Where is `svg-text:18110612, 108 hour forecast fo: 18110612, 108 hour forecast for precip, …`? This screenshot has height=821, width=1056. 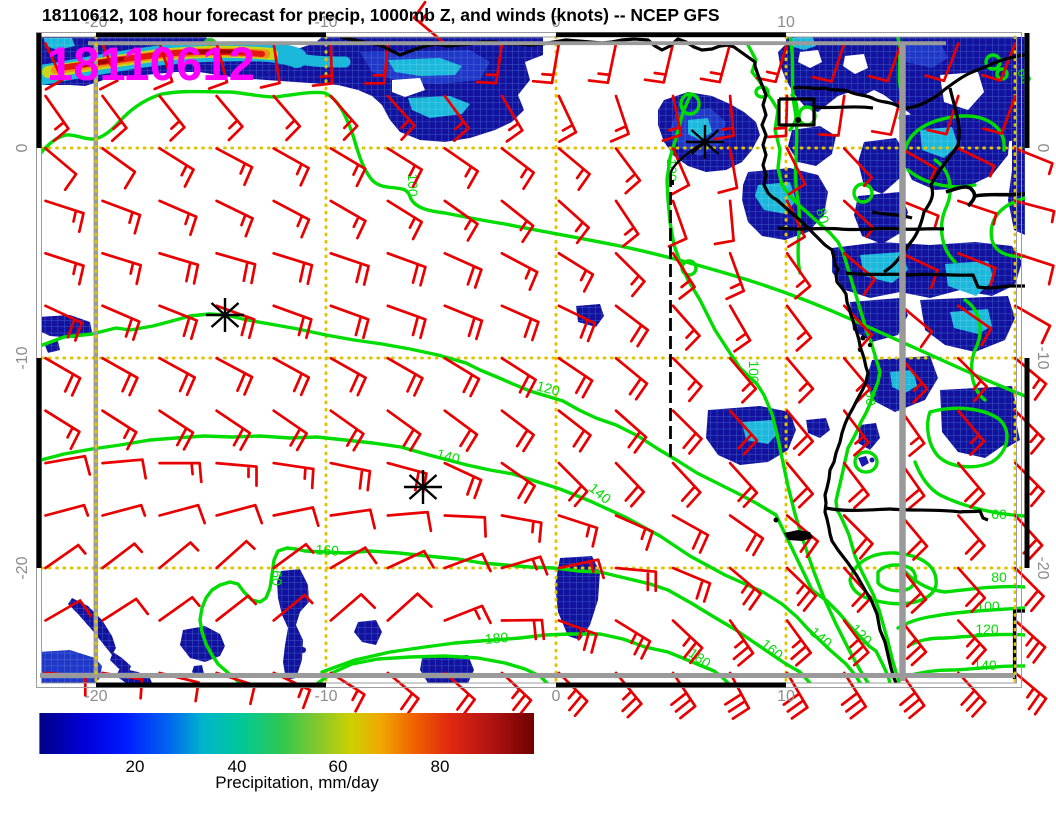
svg-text:18110612, 108 hour forecast fo: 18110612, 108 hour forecast for precip, … is located at coordinates (381, 15).